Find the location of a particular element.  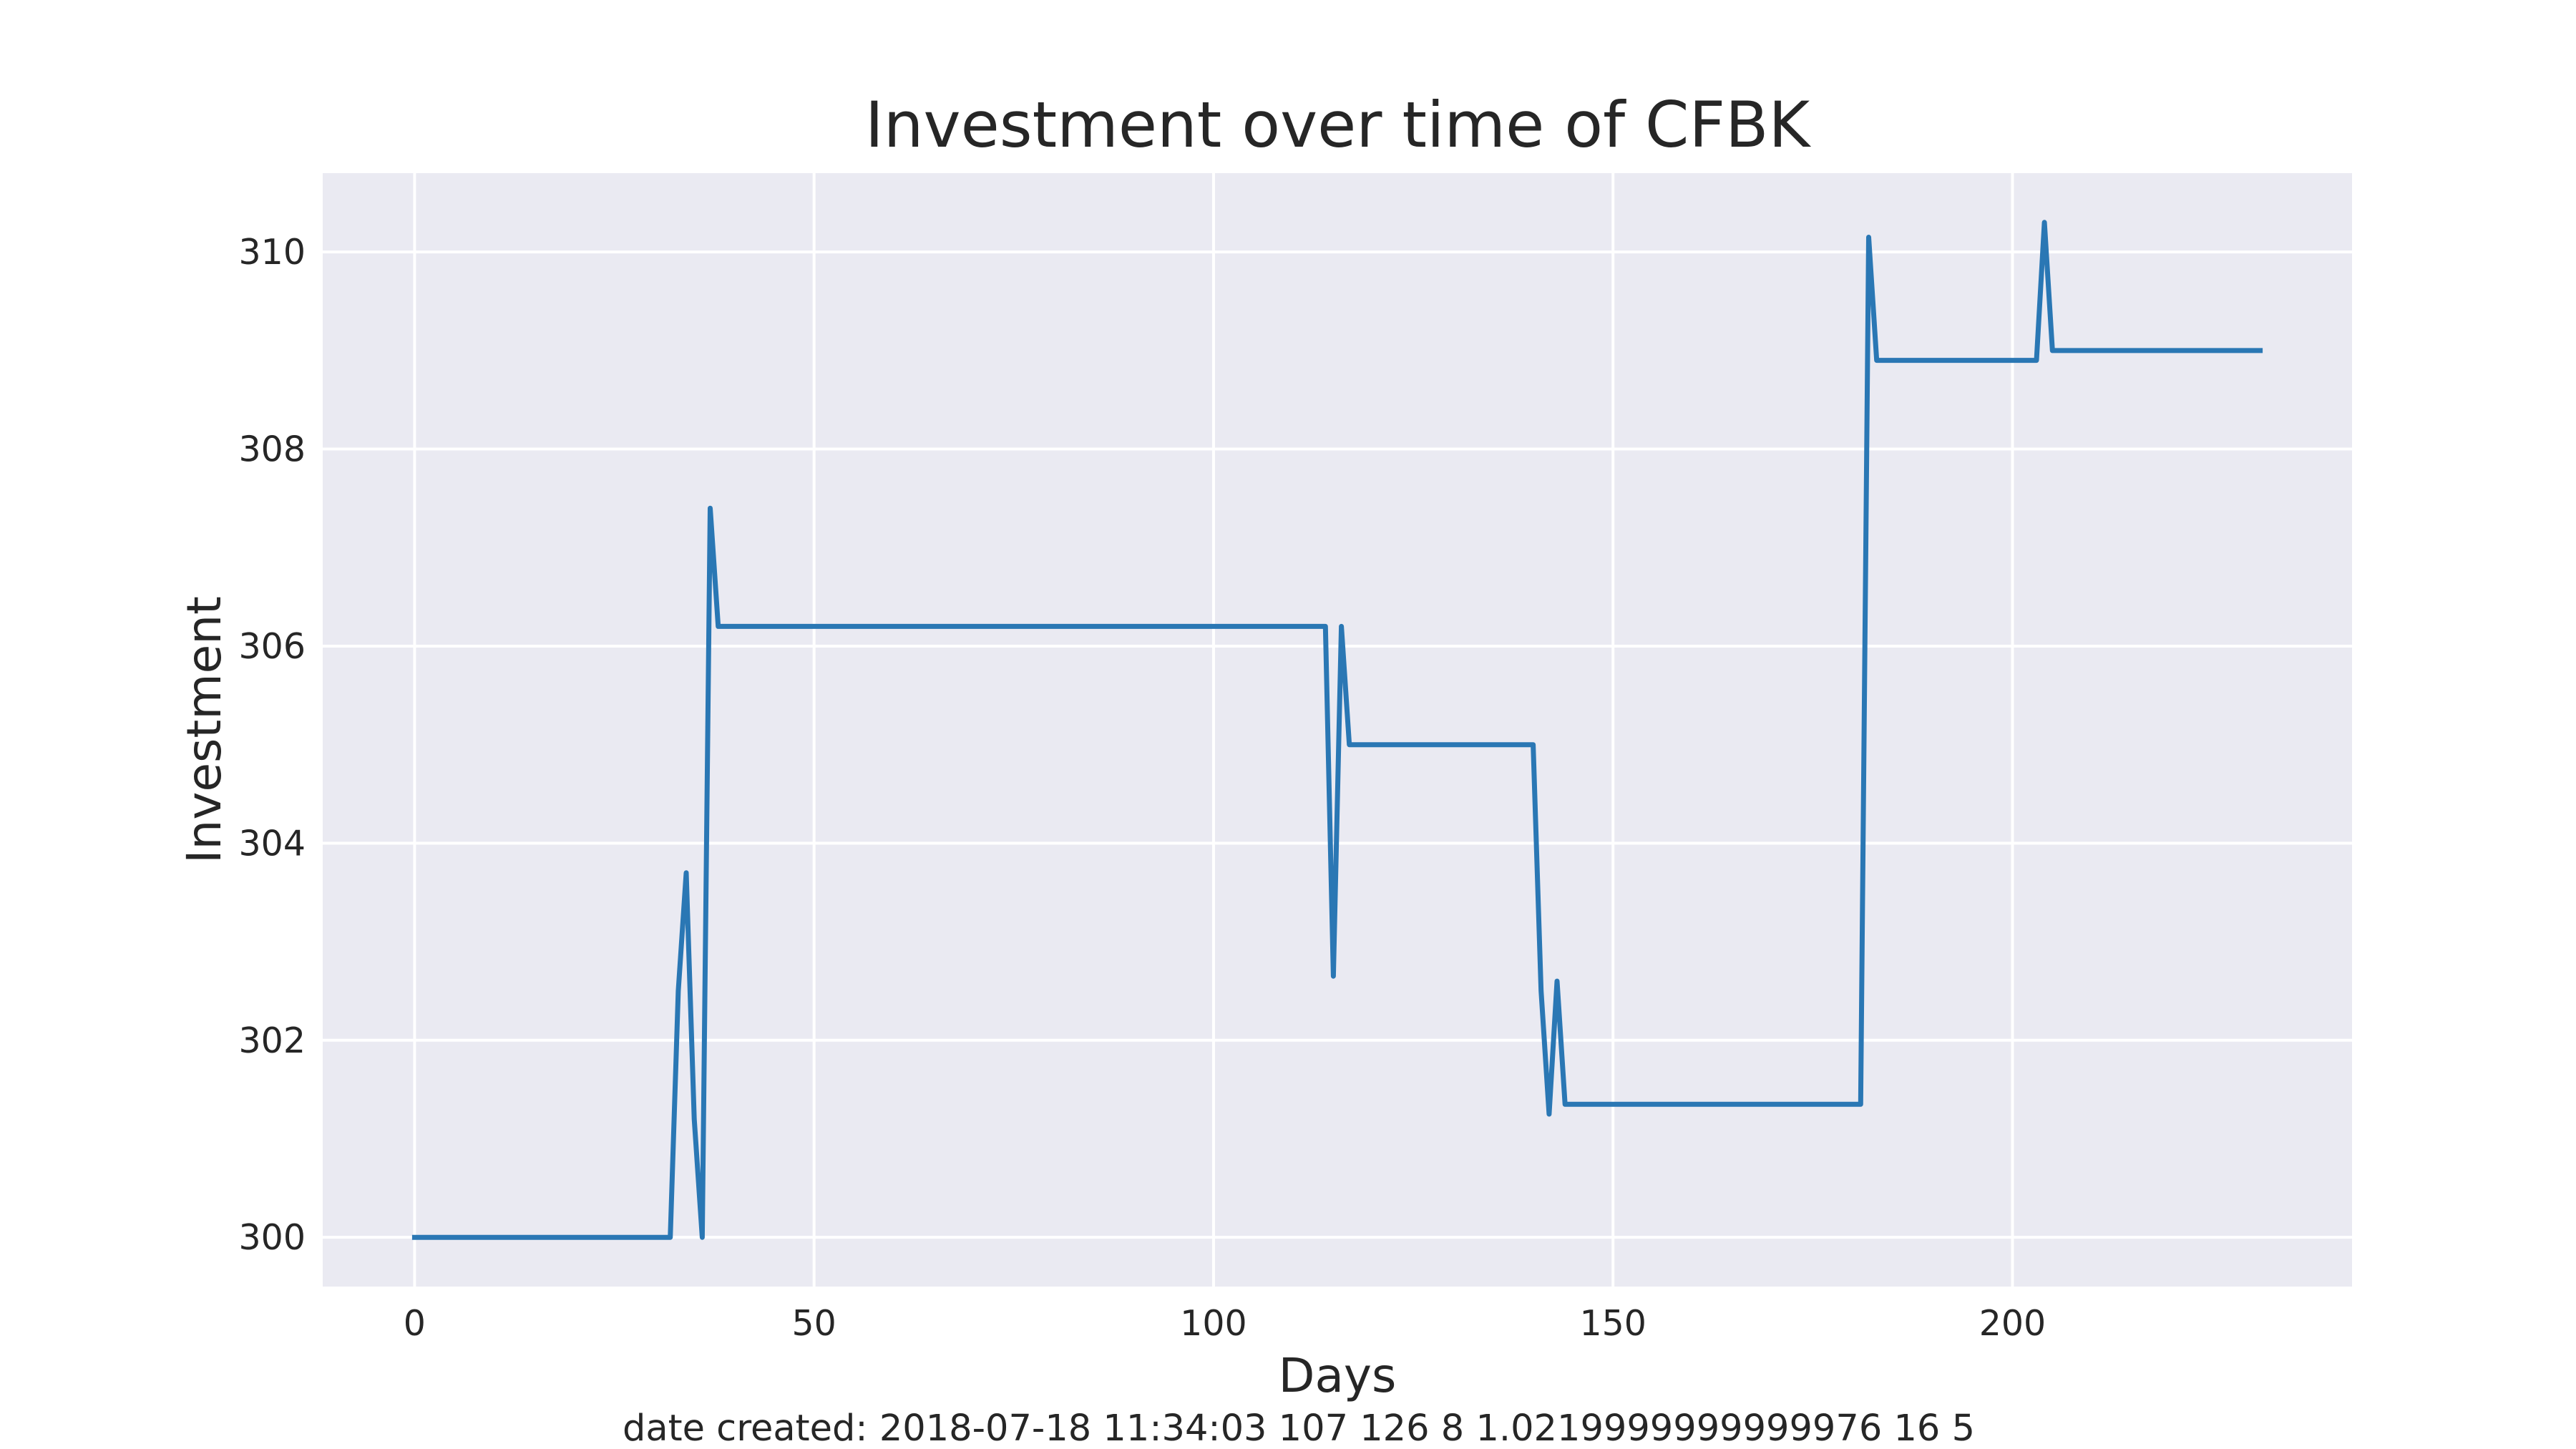

y-tick-label: 304 is located at coordinates (272, 843).